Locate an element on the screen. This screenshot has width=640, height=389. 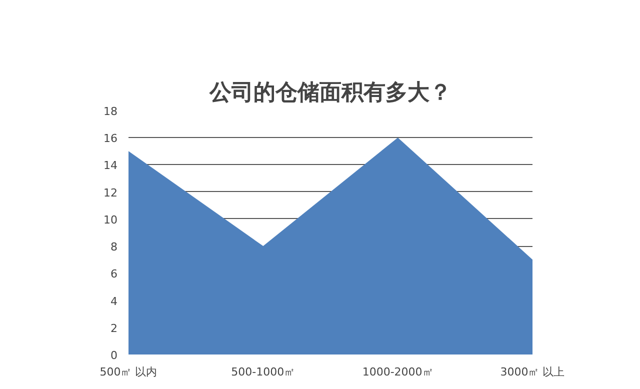
y-tick-label: 2 is located at coordinates (114, 328).